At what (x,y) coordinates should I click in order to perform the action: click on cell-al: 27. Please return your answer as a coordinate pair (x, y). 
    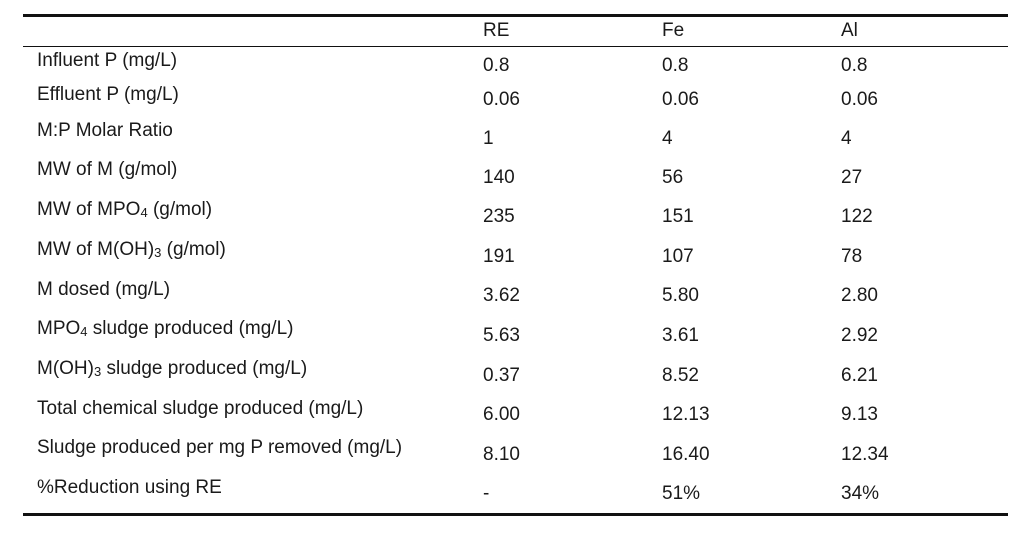
    Looking at the image, I should click on (852, 177).